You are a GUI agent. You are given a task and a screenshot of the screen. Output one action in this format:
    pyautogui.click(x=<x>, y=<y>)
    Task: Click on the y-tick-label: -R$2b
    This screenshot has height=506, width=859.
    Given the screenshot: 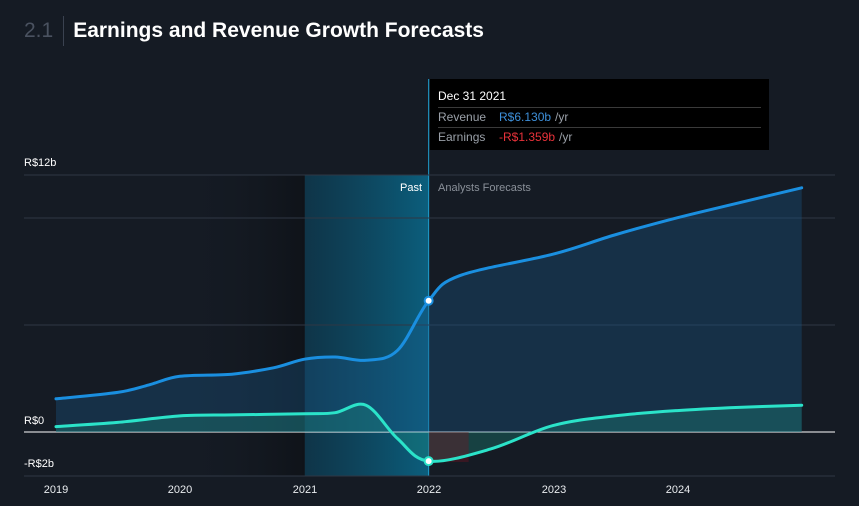 What is the action you would take?
    pyautogui.click(x=39, y=464)
    